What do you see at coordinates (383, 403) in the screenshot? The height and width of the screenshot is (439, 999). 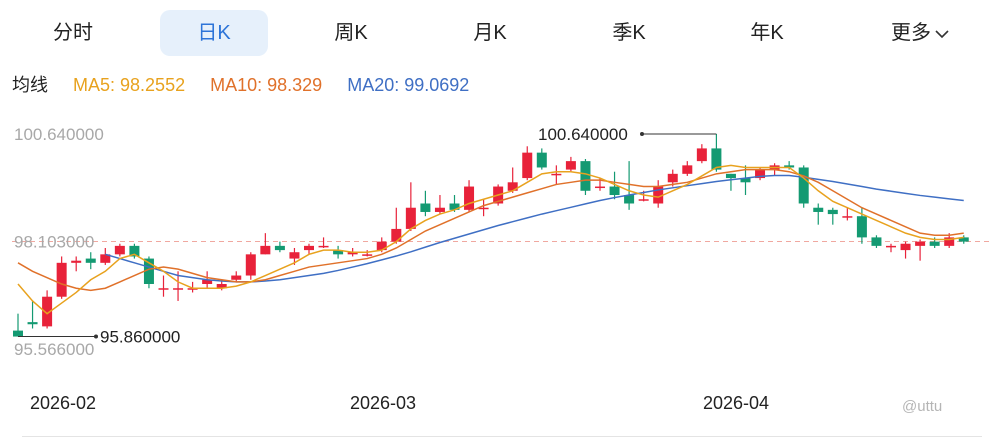 I see `x-tick-label: 2026-03` at bounding box center [383, 403].